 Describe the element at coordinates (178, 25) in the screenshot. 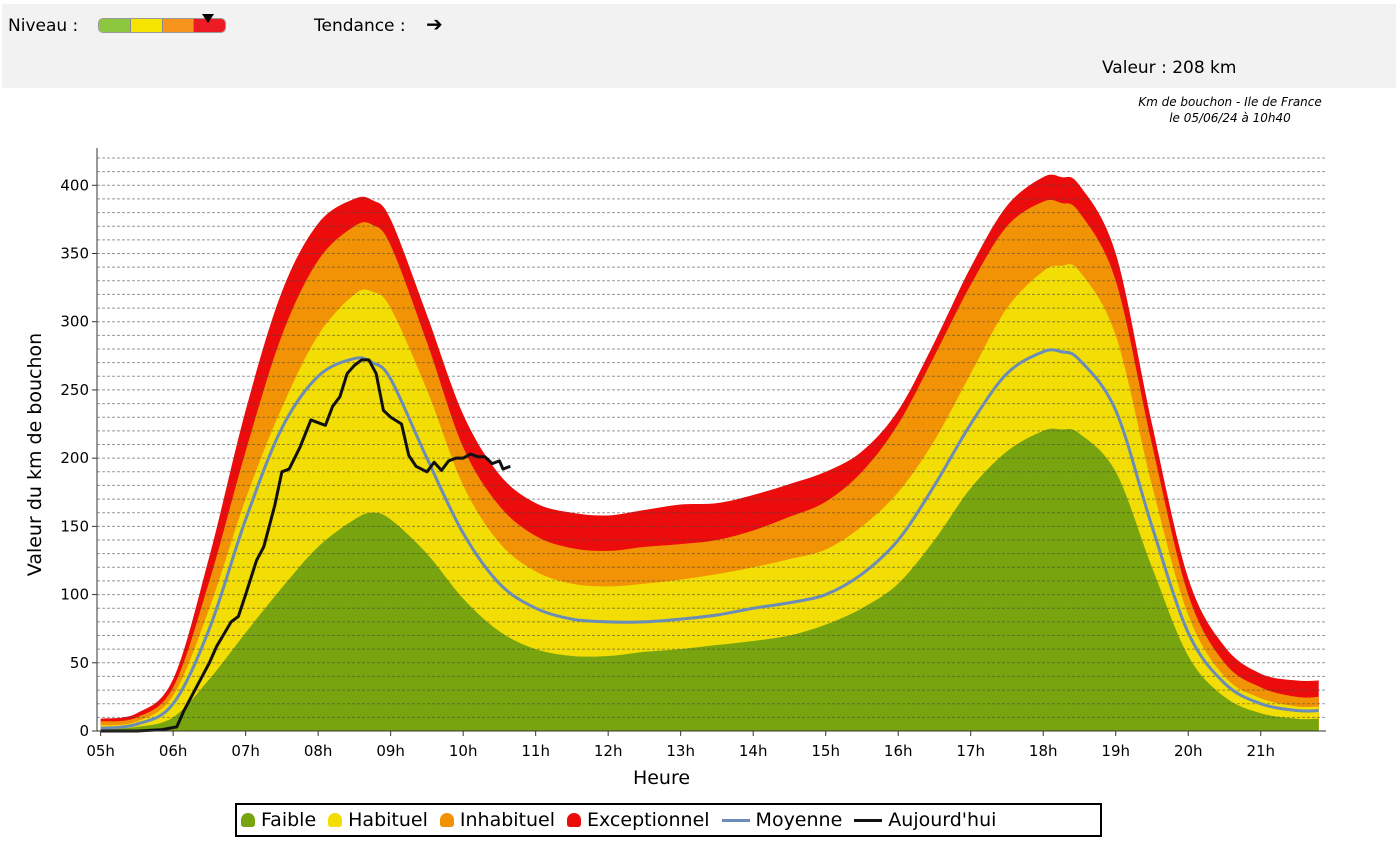

I see `gauge-segment-inhabituel` at that location.